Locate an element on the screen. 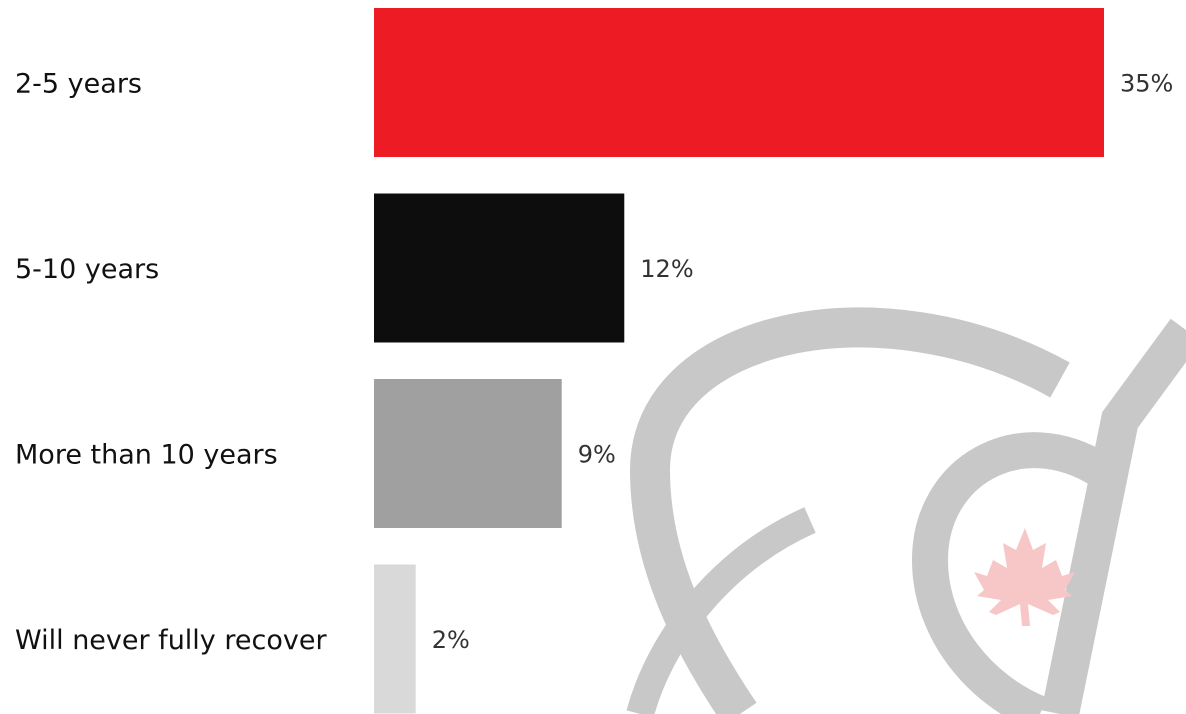 The image size is (1186, 714). bar-5-10-years is located at coordinates (499, 268).